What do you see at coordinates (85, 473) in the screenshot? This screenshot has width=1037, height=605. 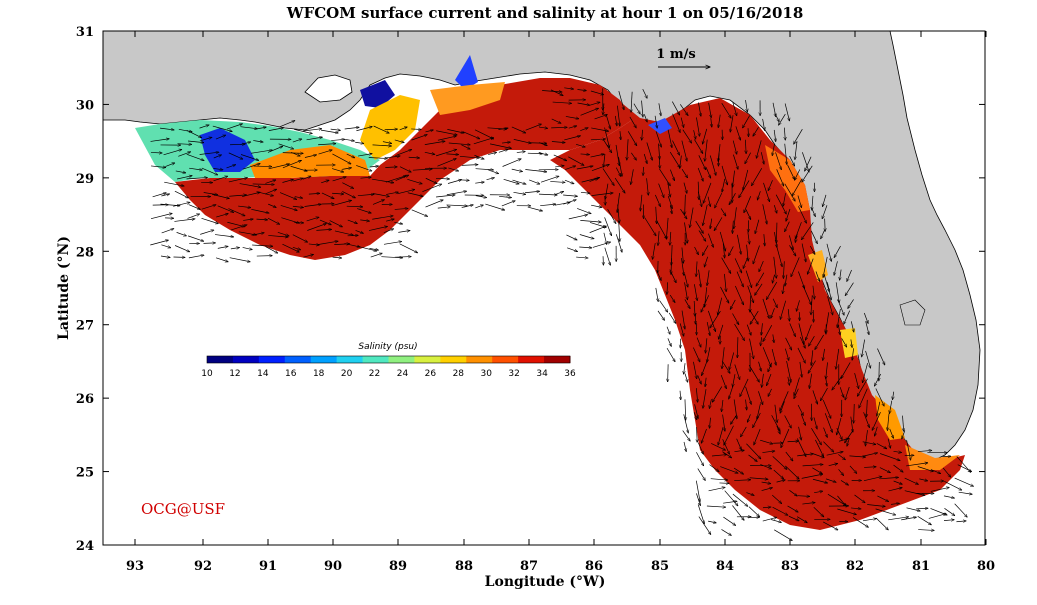 I see `y-tick-label: 25` at bounding box center [85, 473].